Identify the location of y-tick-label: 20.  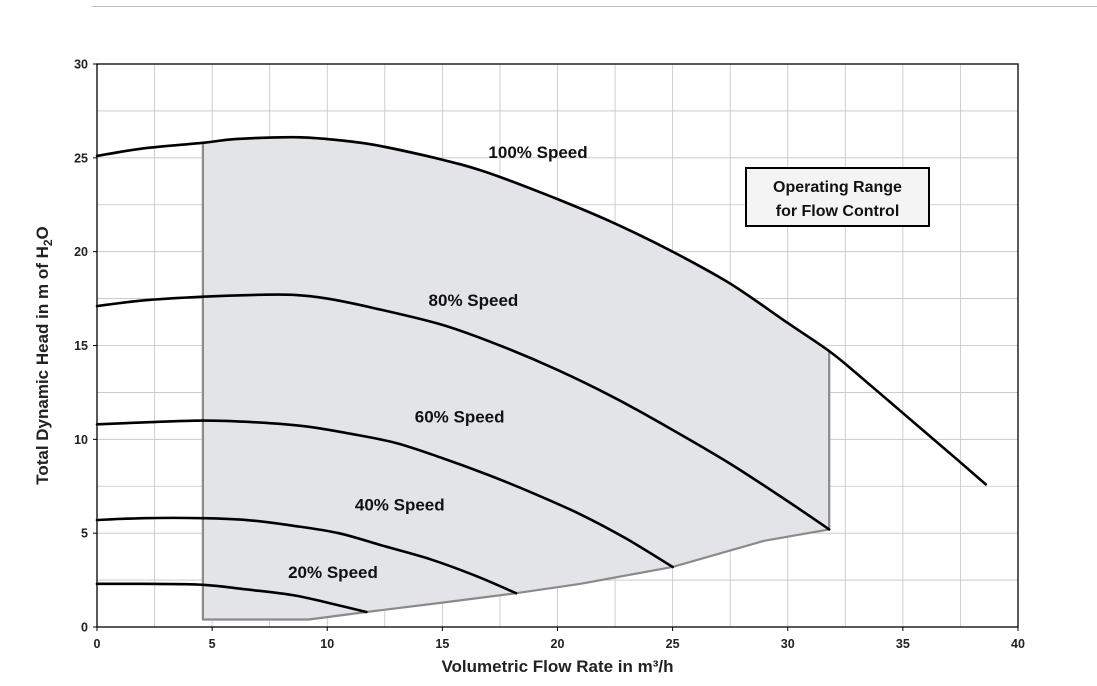
(81, 252).